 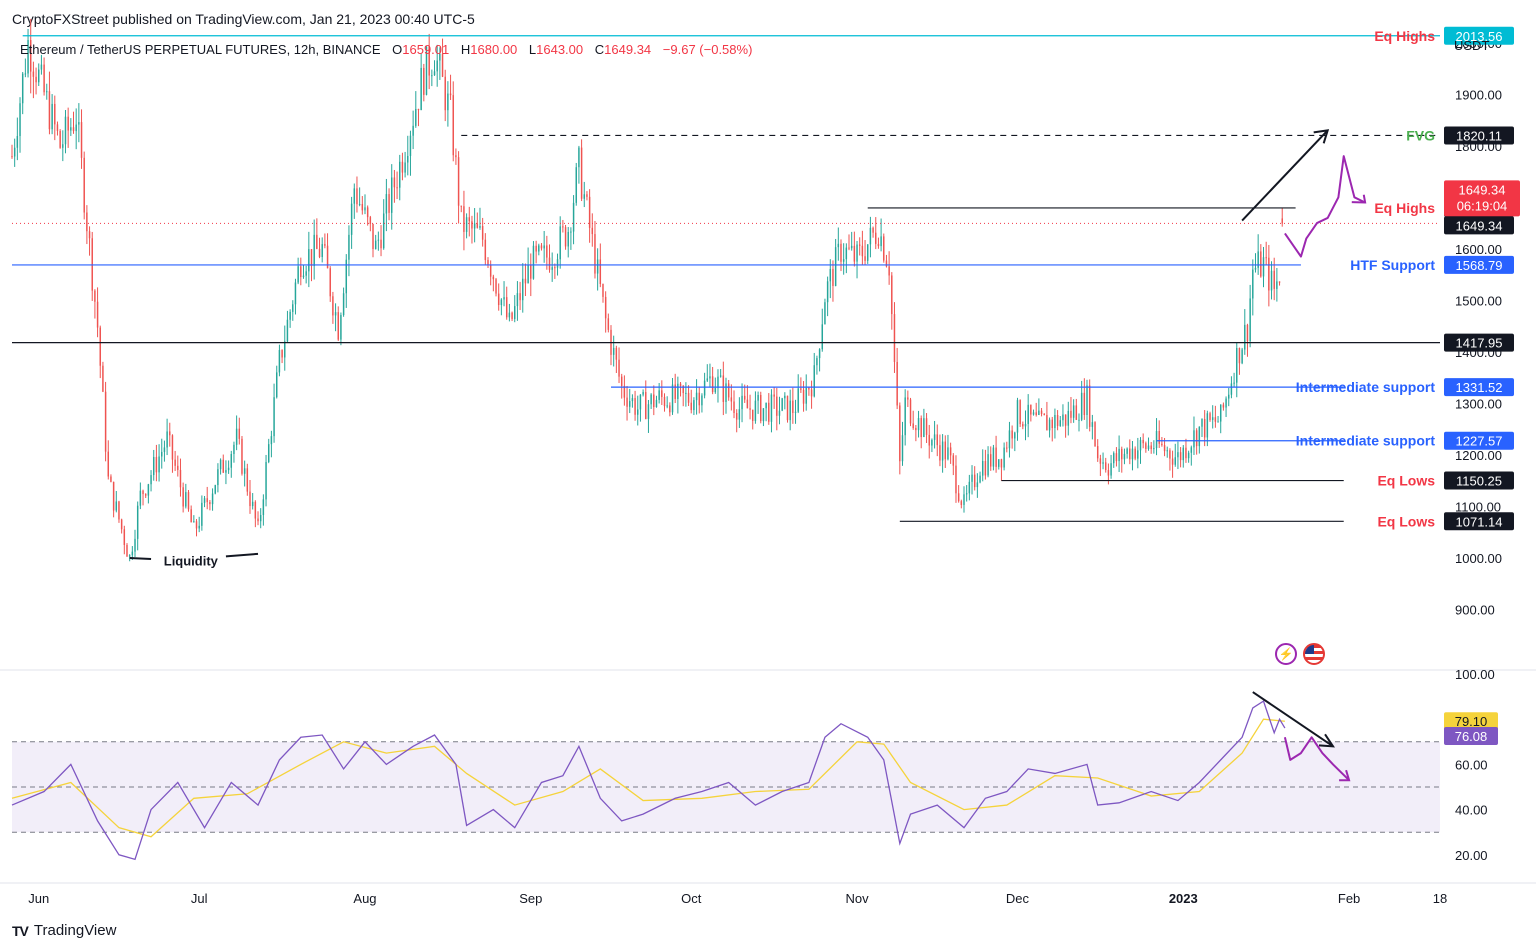 What do you see at coordinates (1286, 654) in the screenshot?
I see `lightning-icon: ⚡` at bounding box center [1286, 654].